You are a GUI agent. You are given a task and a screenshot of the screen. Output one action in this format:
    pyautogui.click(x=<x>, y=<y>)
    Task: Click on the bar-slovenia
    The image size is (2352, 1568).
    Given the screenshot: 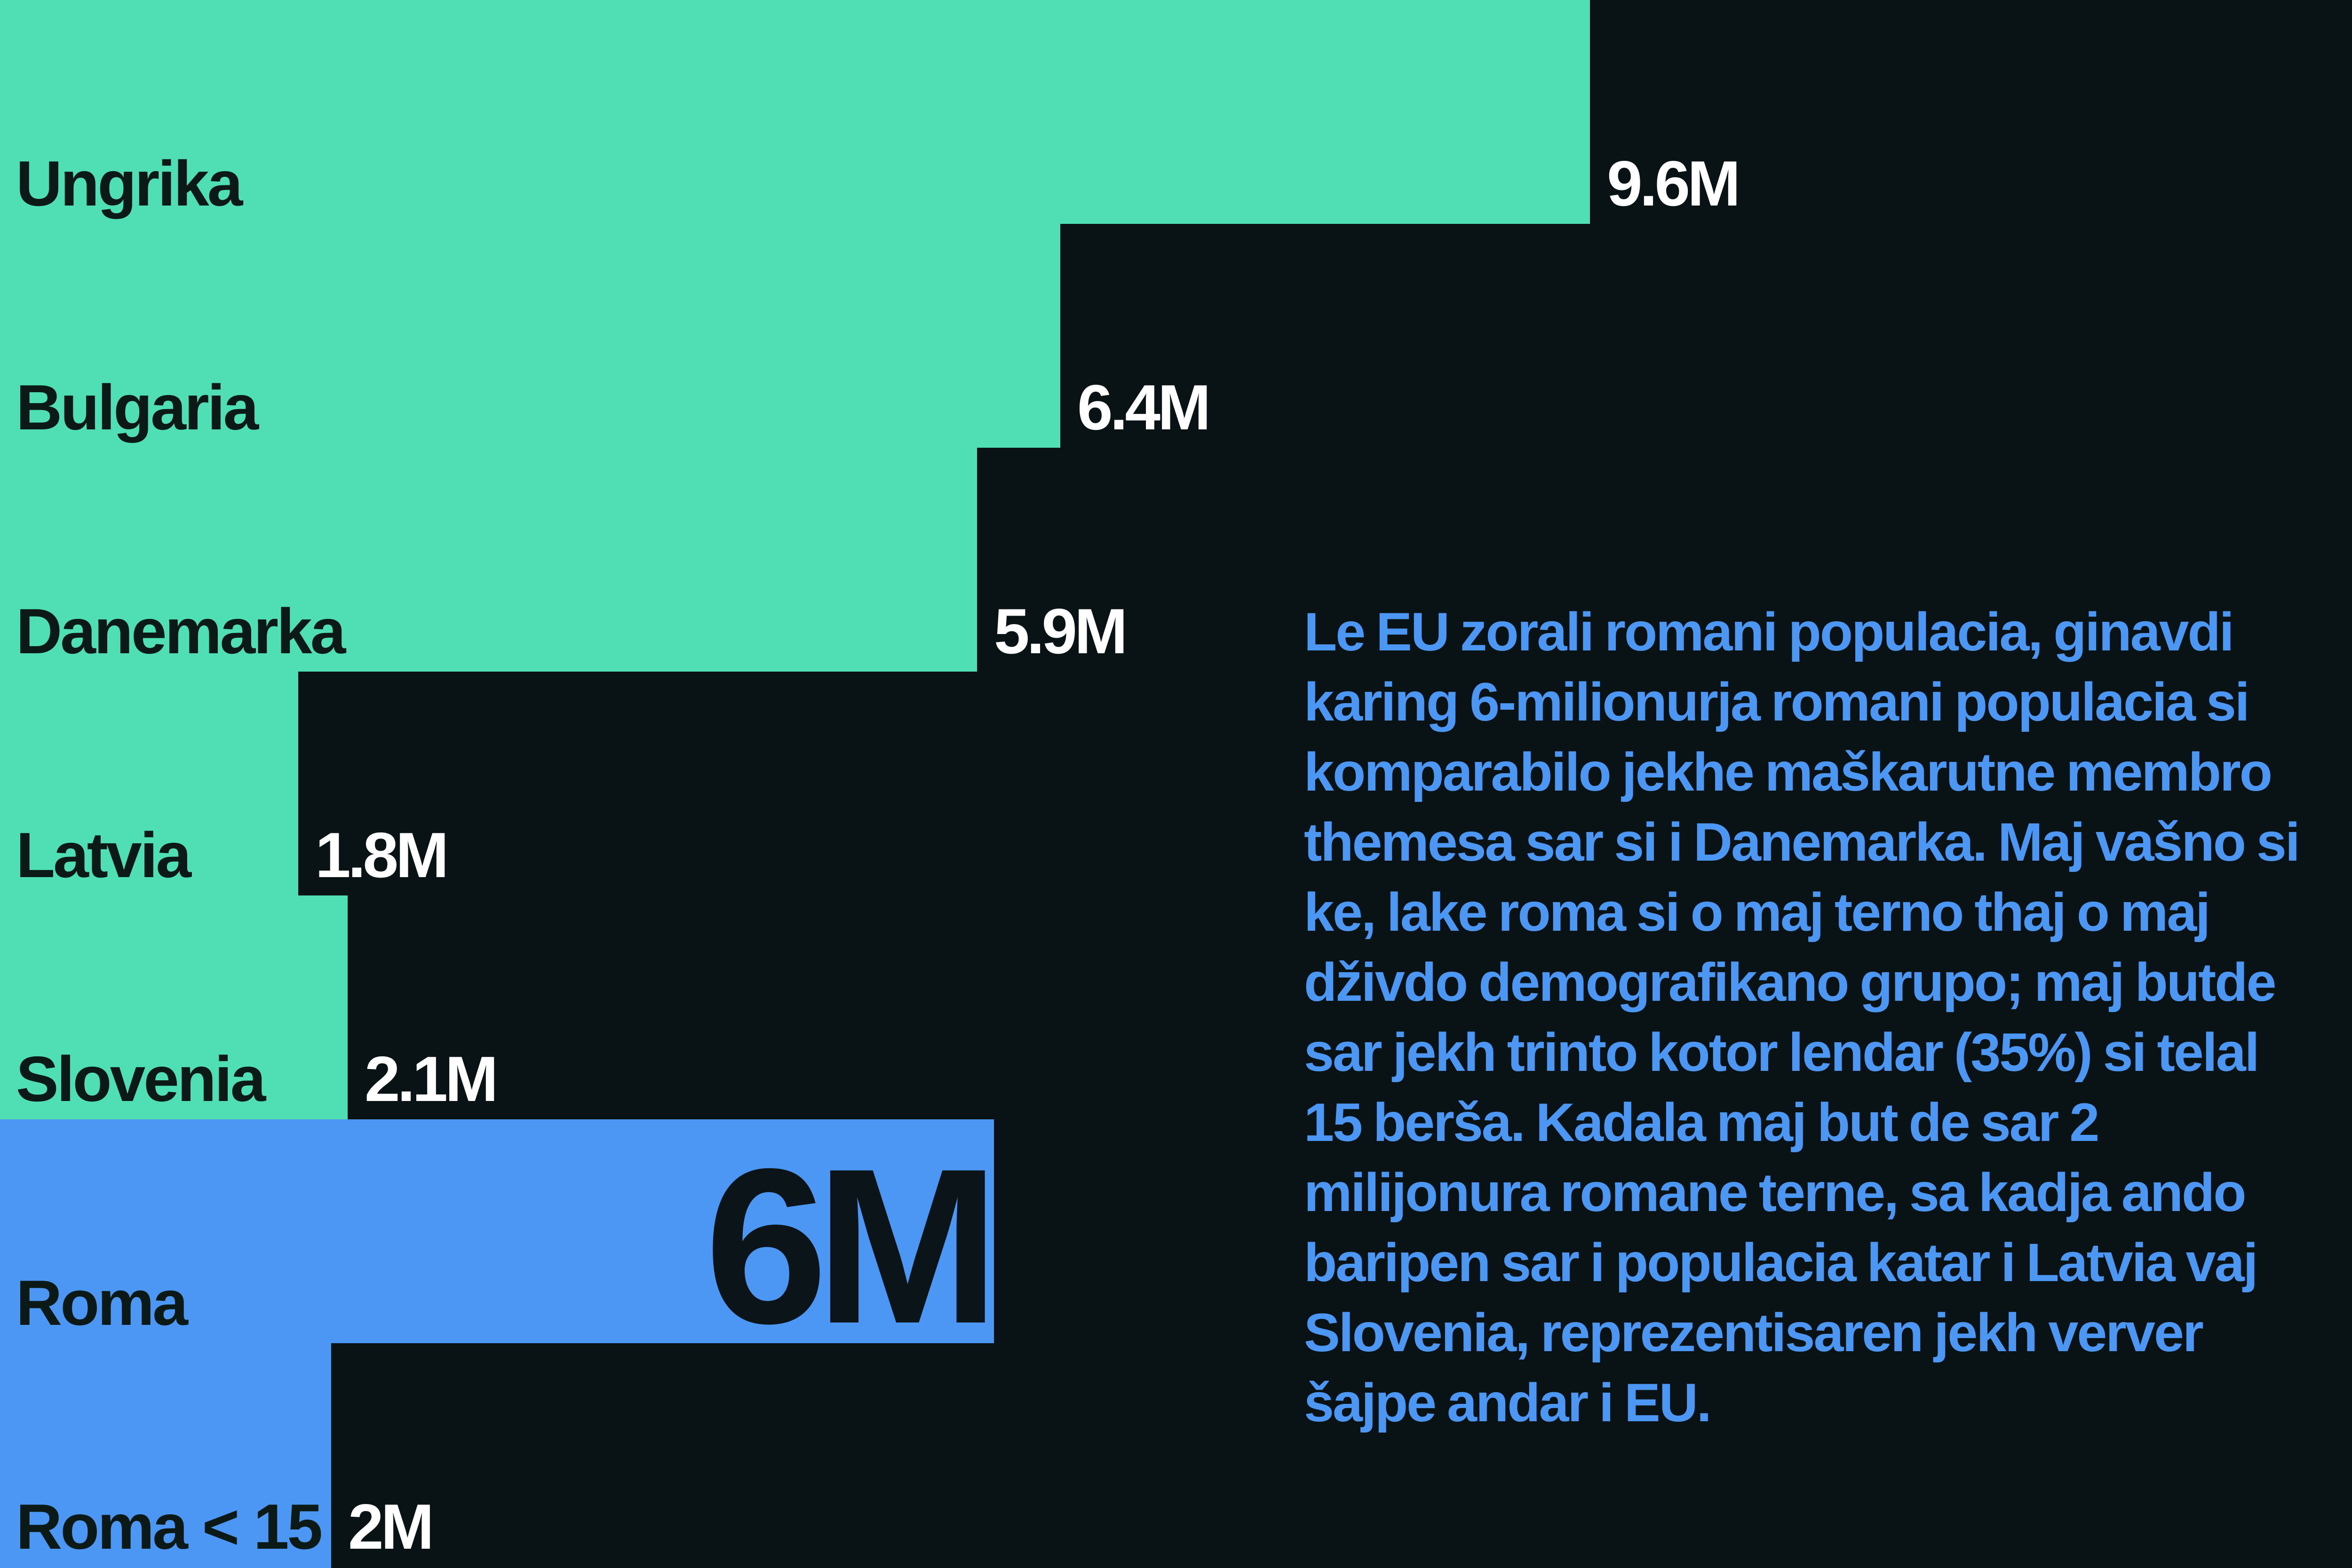 What is the action you would take?
    pyautogui.click(x=174, y=1007)
    